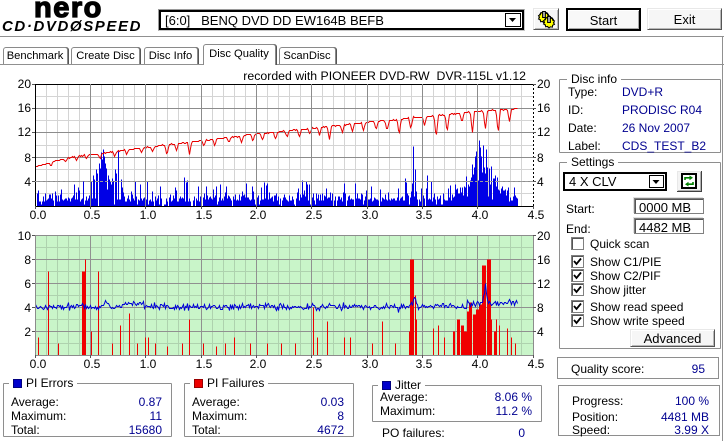  Describe the element at coordinates (25, 236) in the screenshot. I see `svg-text: 10` at that location.